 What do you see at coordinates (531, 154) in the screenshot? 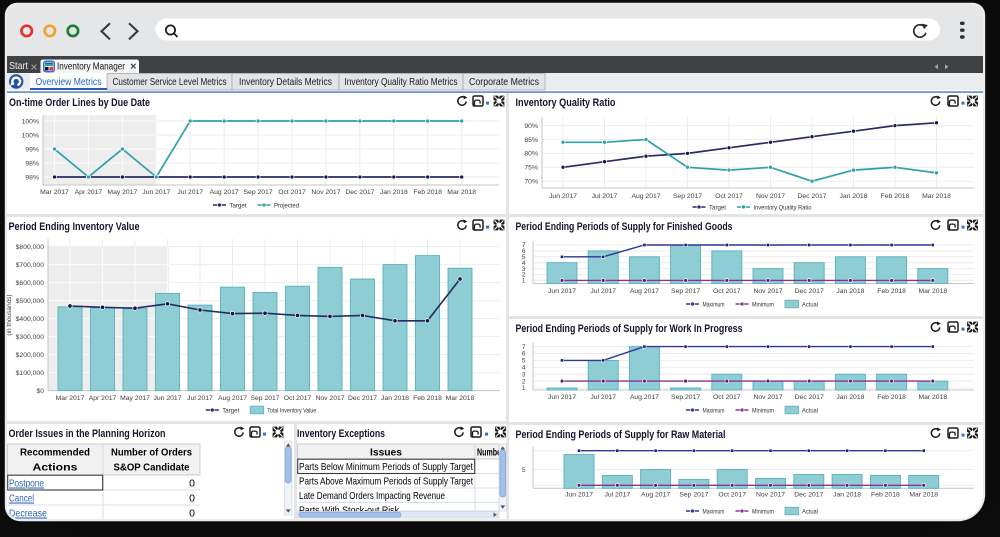
I see `svg-text: 80%` at bounding box center [531, 154].